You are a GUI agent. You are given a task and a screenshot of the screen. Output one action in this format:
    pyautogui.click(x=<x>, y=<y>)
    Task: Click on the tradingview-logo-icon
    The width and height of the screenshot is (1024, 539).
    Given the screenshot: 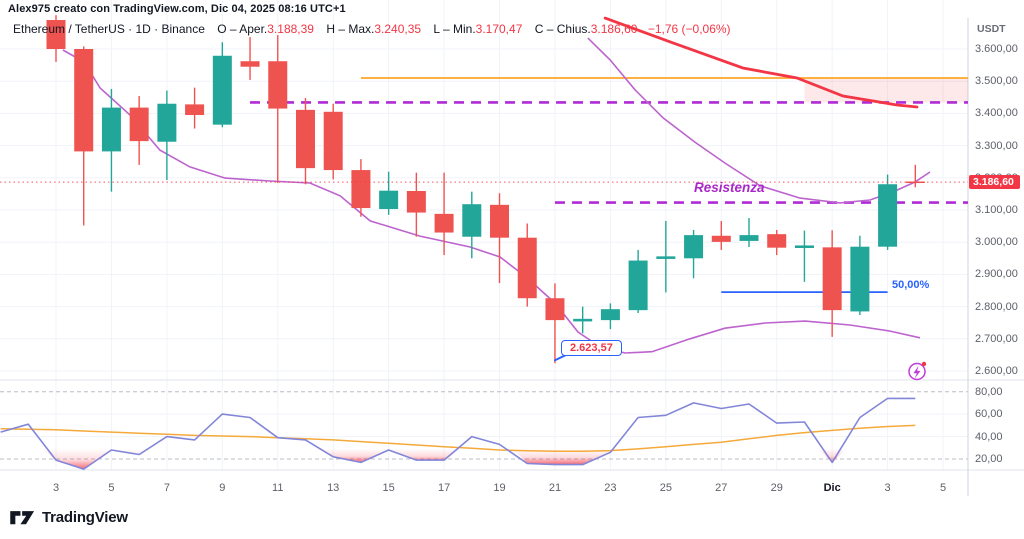 What is the action you would take?
    pyautogui.click(x=22, y=518)
    